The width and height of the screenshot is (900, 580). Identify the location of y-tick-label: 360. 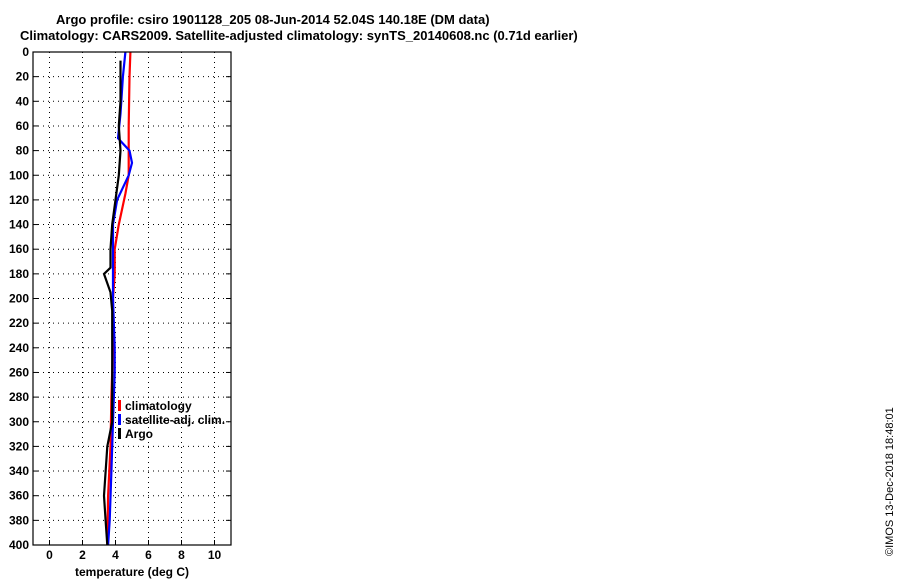
(19, 496).